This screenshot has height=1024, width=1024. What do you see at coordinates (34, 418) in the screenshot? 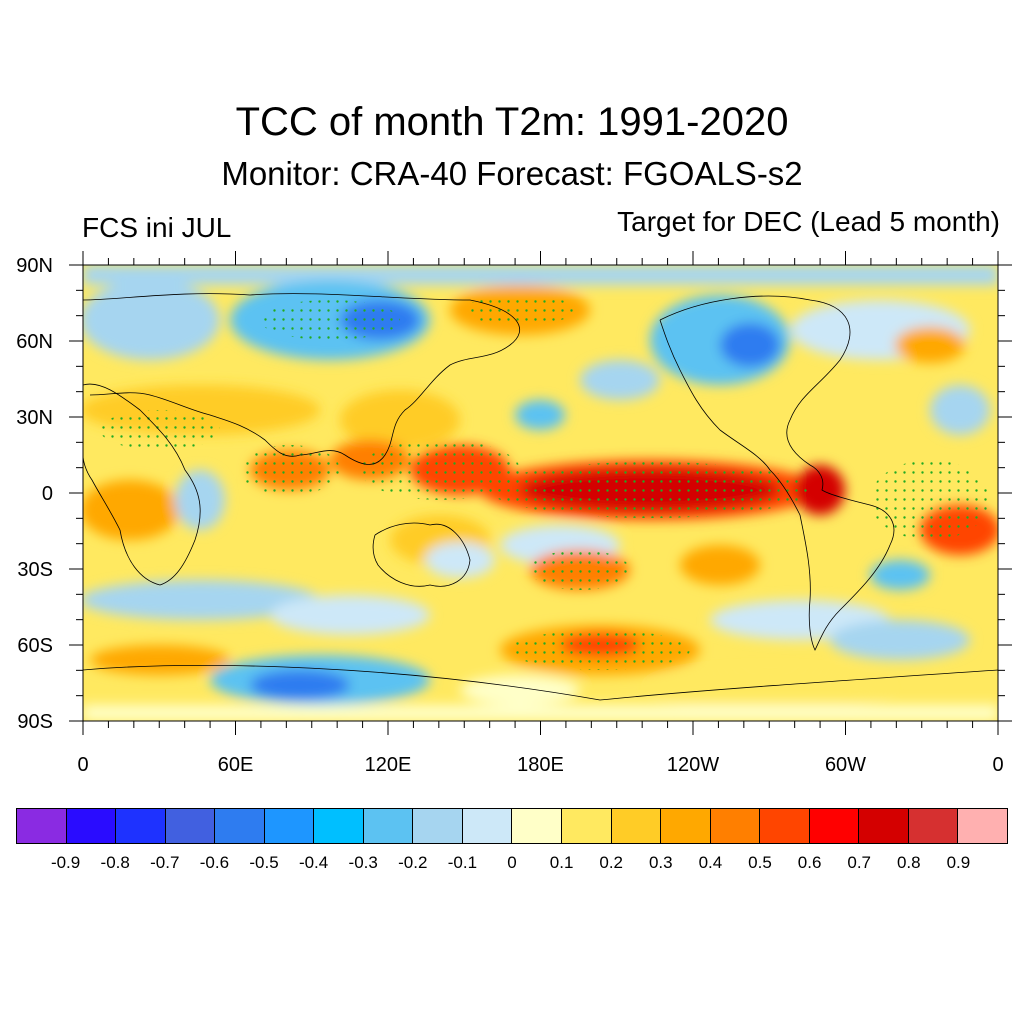
I see `lat-tick-label: 30N` at bounding box center [34, 418].